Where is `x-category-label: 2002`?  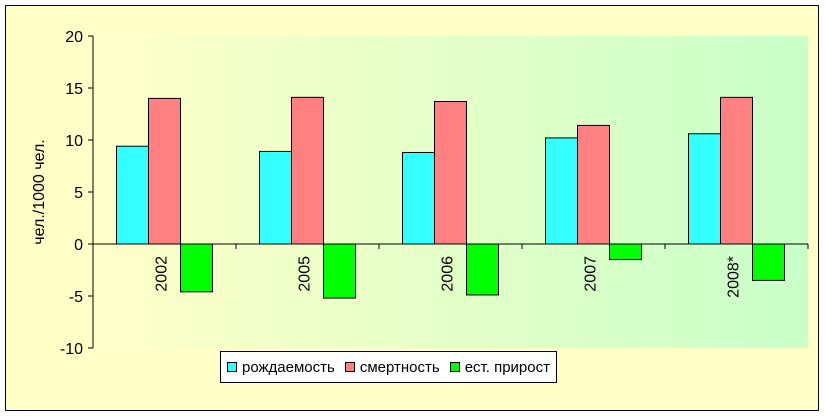 x-category-label: 2002 is located at coordinates (162, 274).